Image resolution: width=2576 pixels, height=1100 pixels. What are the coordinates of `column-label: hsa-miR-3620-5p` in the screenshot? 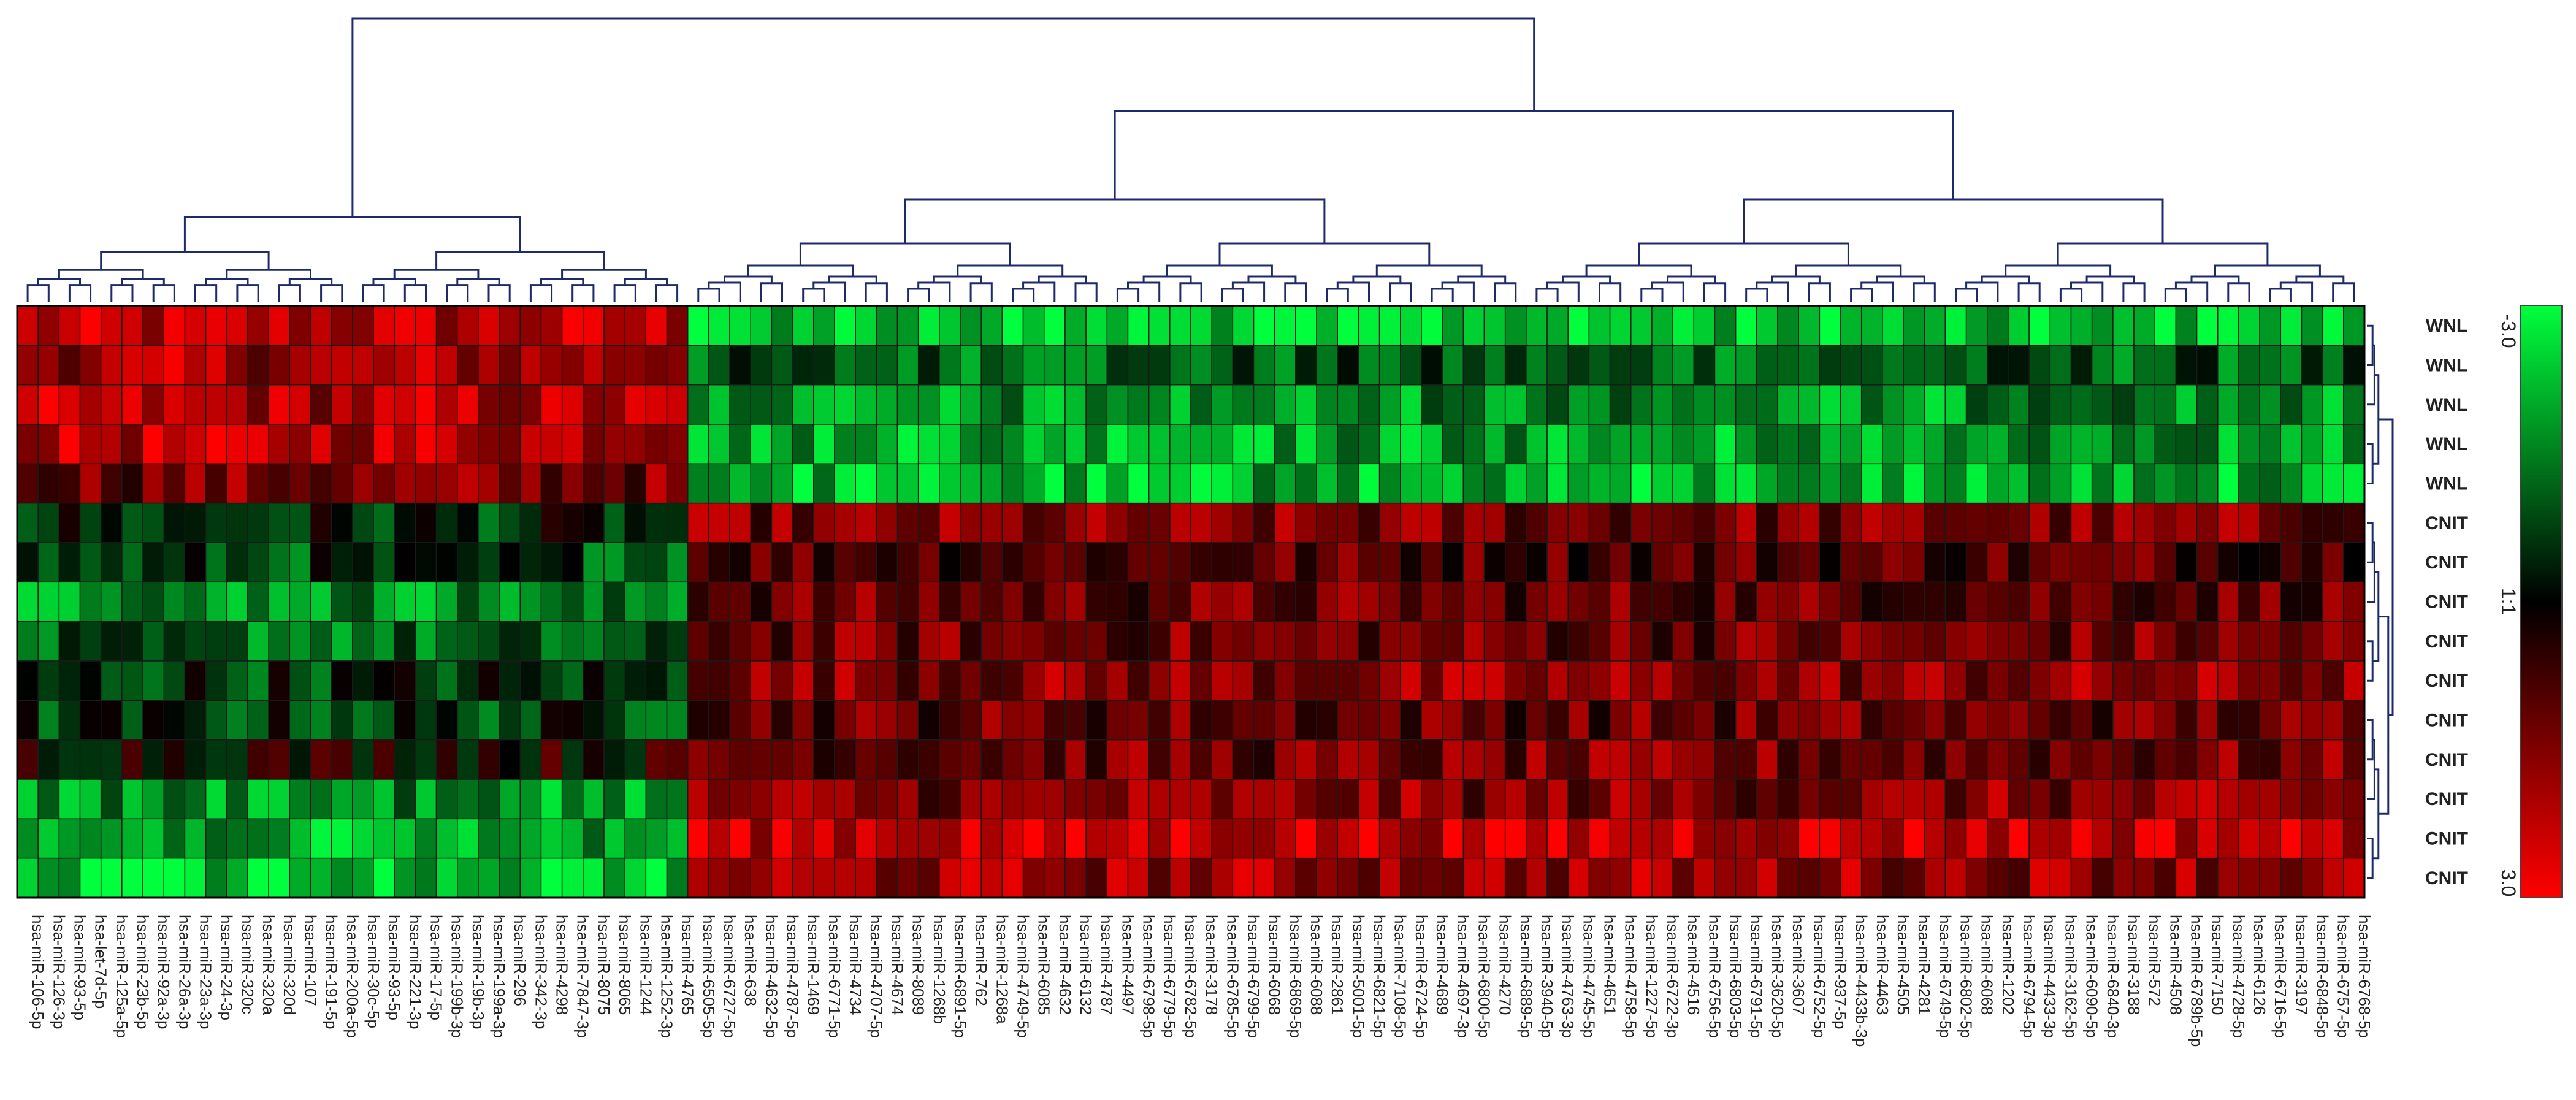 It's located at (1777, 976).